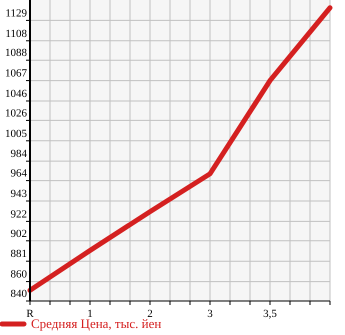  Describe the element at coordinates (16, 134) in the screenshot. I see `y-tick-label: 1005` at that location.